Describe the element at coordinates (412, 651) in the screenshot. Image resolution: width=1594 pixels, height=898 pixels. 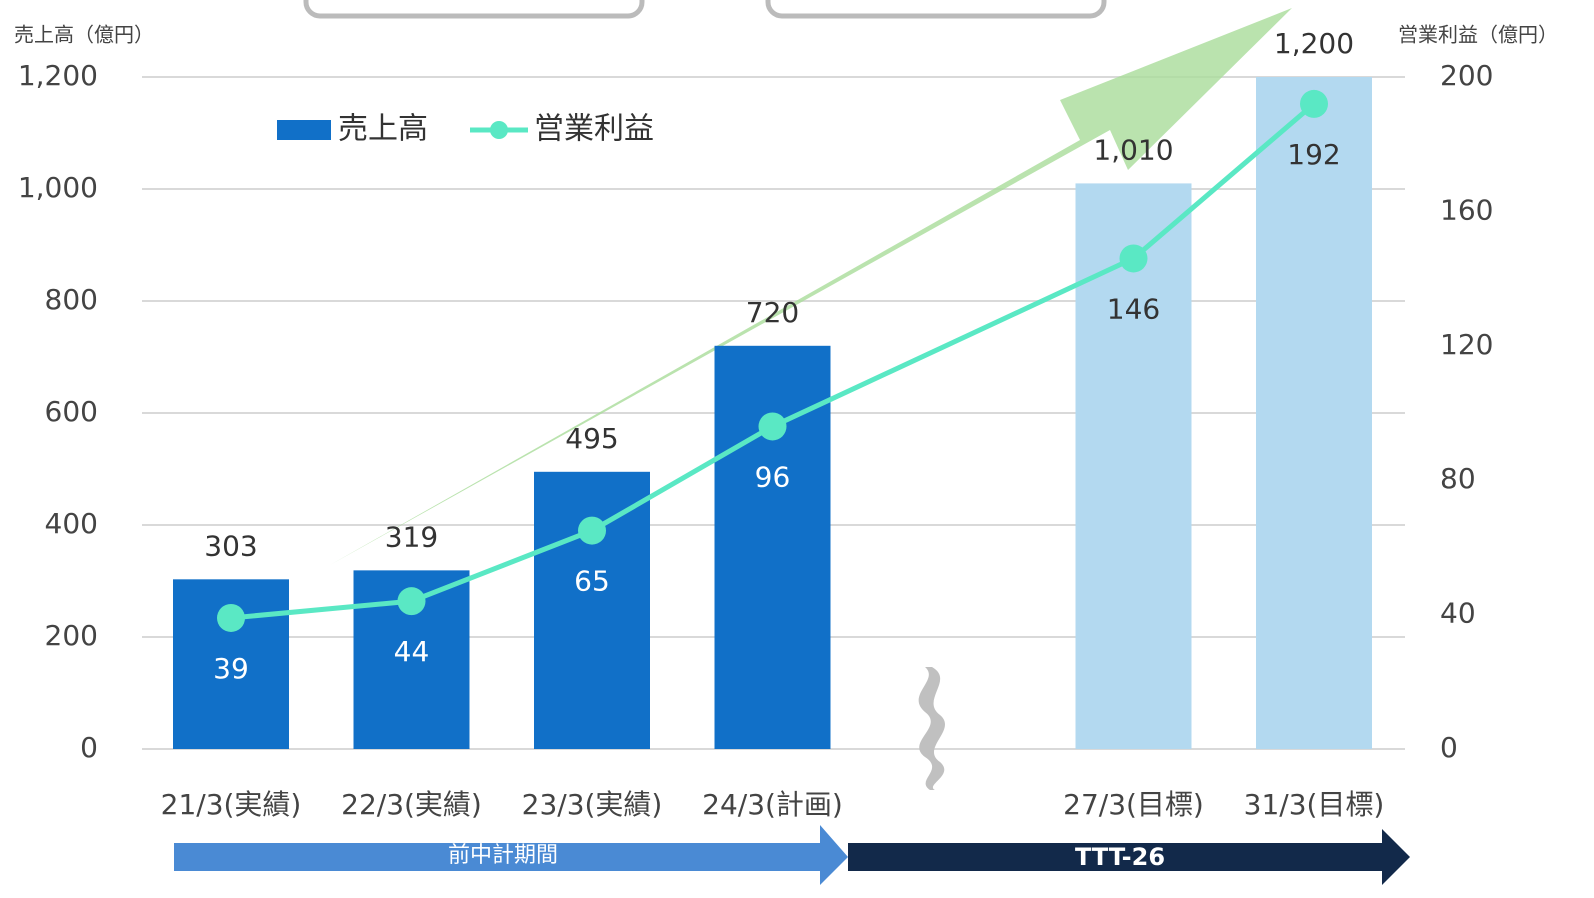
I see `line-value-label: 44` at that location.